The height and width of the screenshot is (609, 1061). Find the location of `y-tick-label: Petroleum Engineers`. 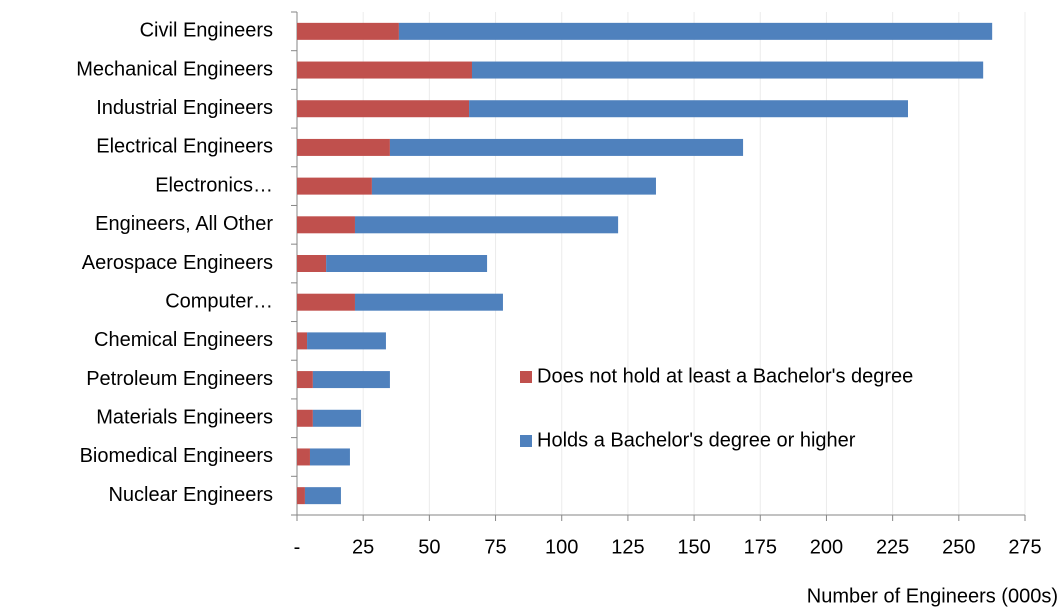

y-tick-label: Petroleum Engineers is located at coordinates (179, 379).